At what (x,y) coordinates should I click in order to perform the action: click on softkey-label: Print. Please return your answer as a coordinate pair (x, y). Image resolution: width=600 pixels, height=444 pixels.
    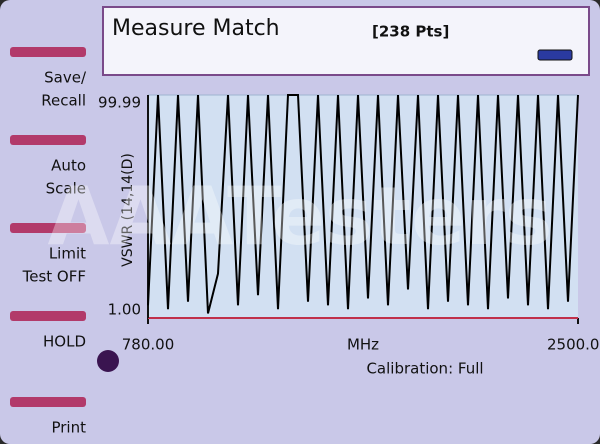
    Looking at the image, I should click on (68, 428).